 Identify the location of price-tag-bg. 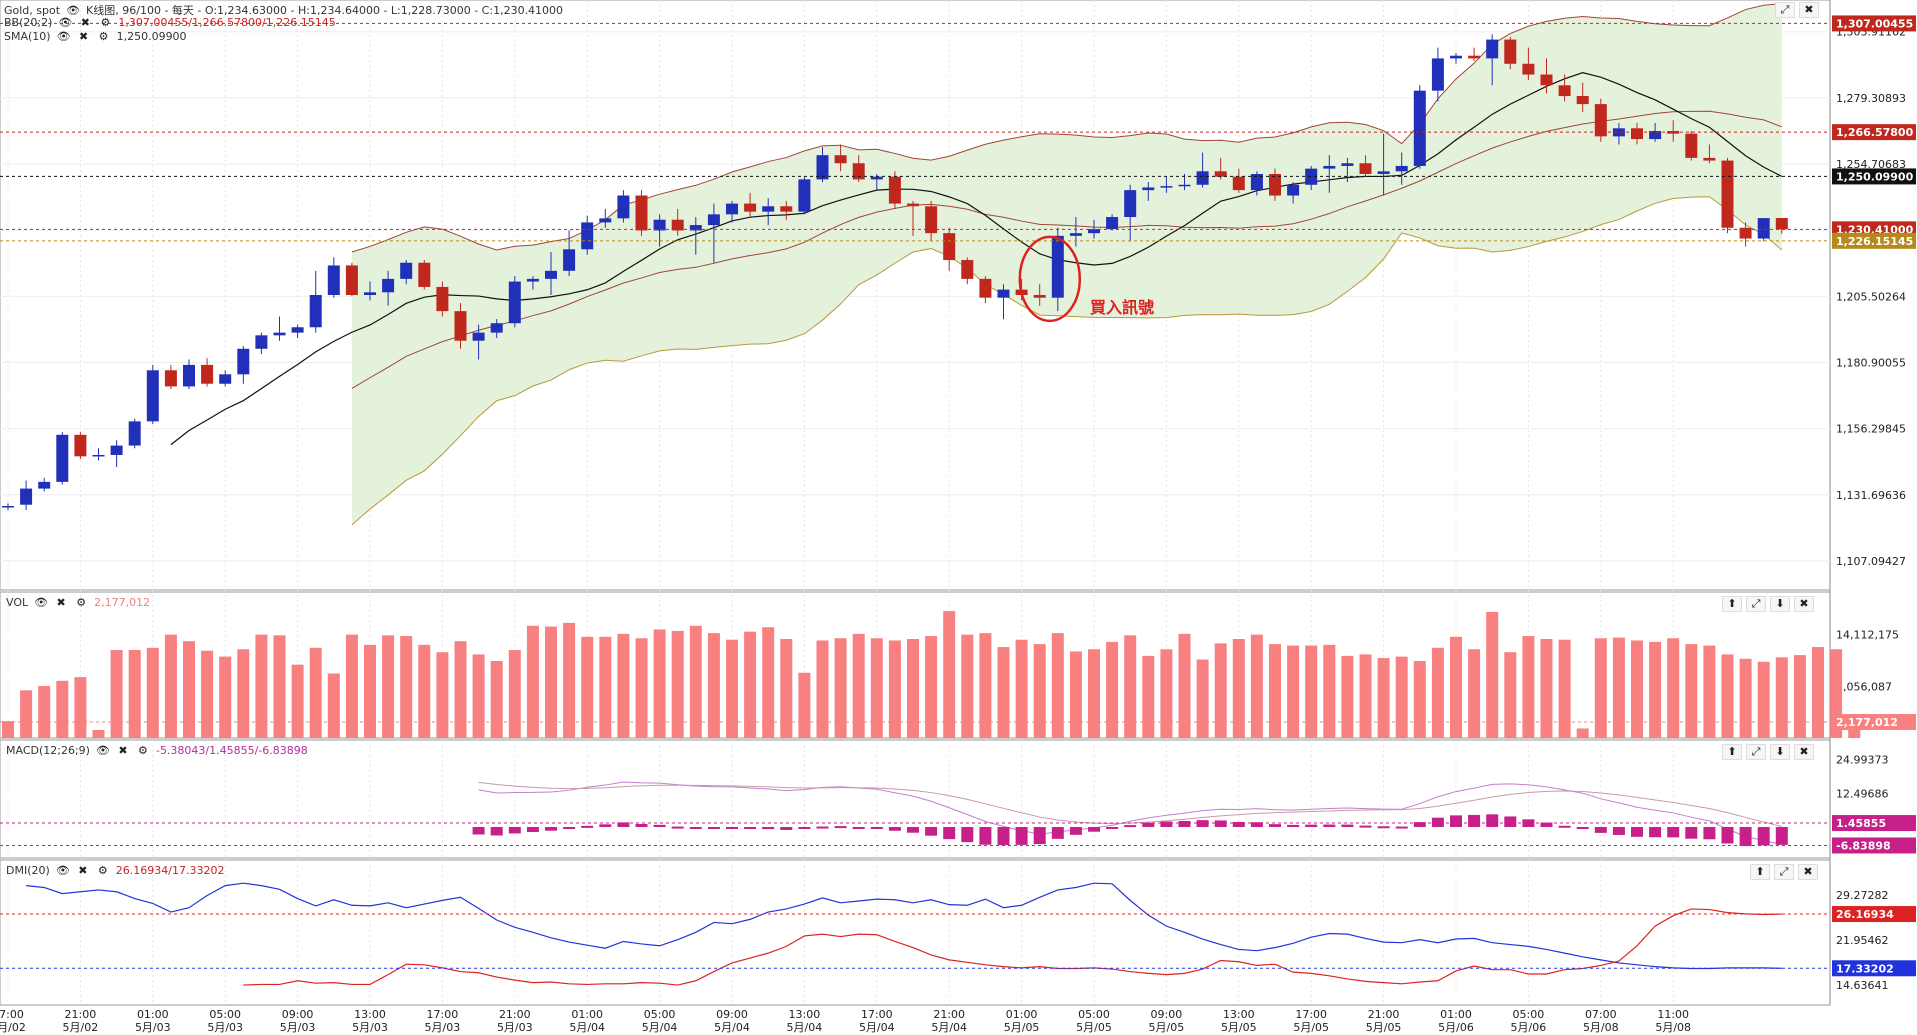
(1874, 240).